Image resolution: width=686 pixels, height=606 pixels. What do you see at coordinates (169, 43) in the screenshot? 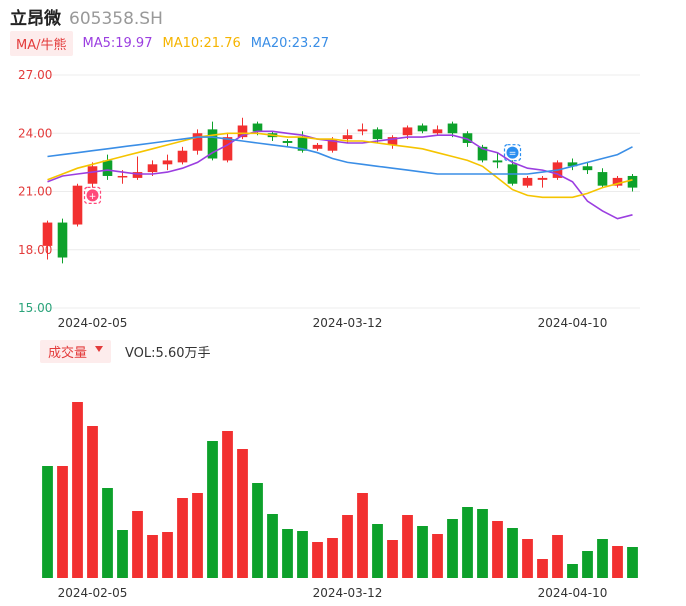
I see `ma-legend: MA/牛熊 MA5:19.97 MA10:21.76 MA20:23.27` at bounding box center [169, 43].